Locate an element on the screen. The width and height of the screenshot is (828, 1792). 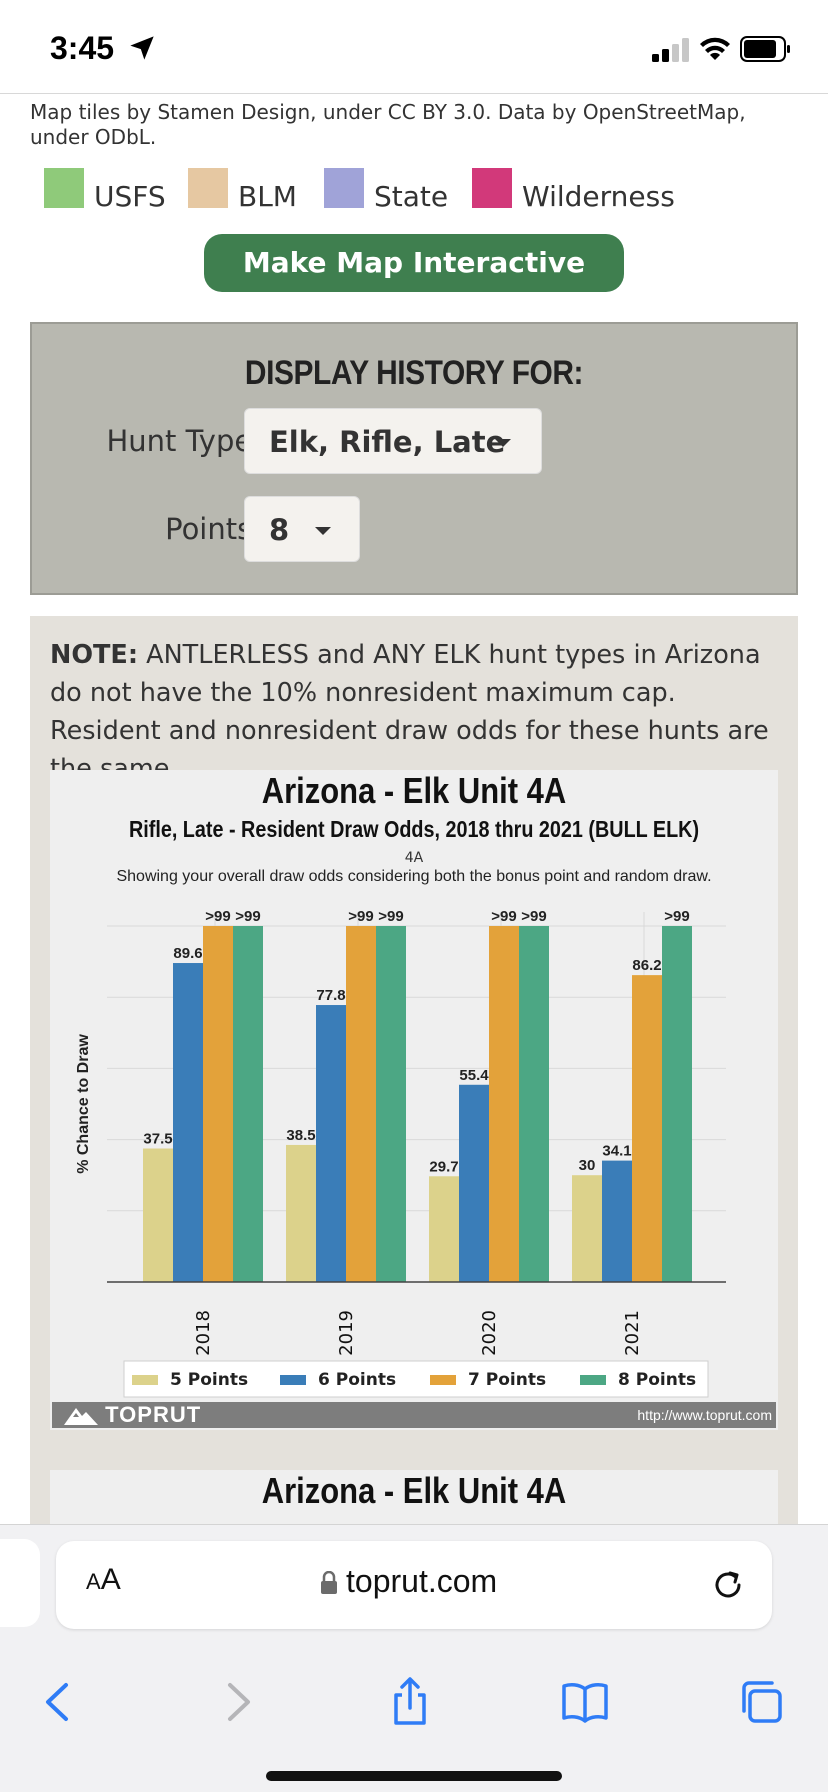
wifi-icon is located at coordinates (715, 48).